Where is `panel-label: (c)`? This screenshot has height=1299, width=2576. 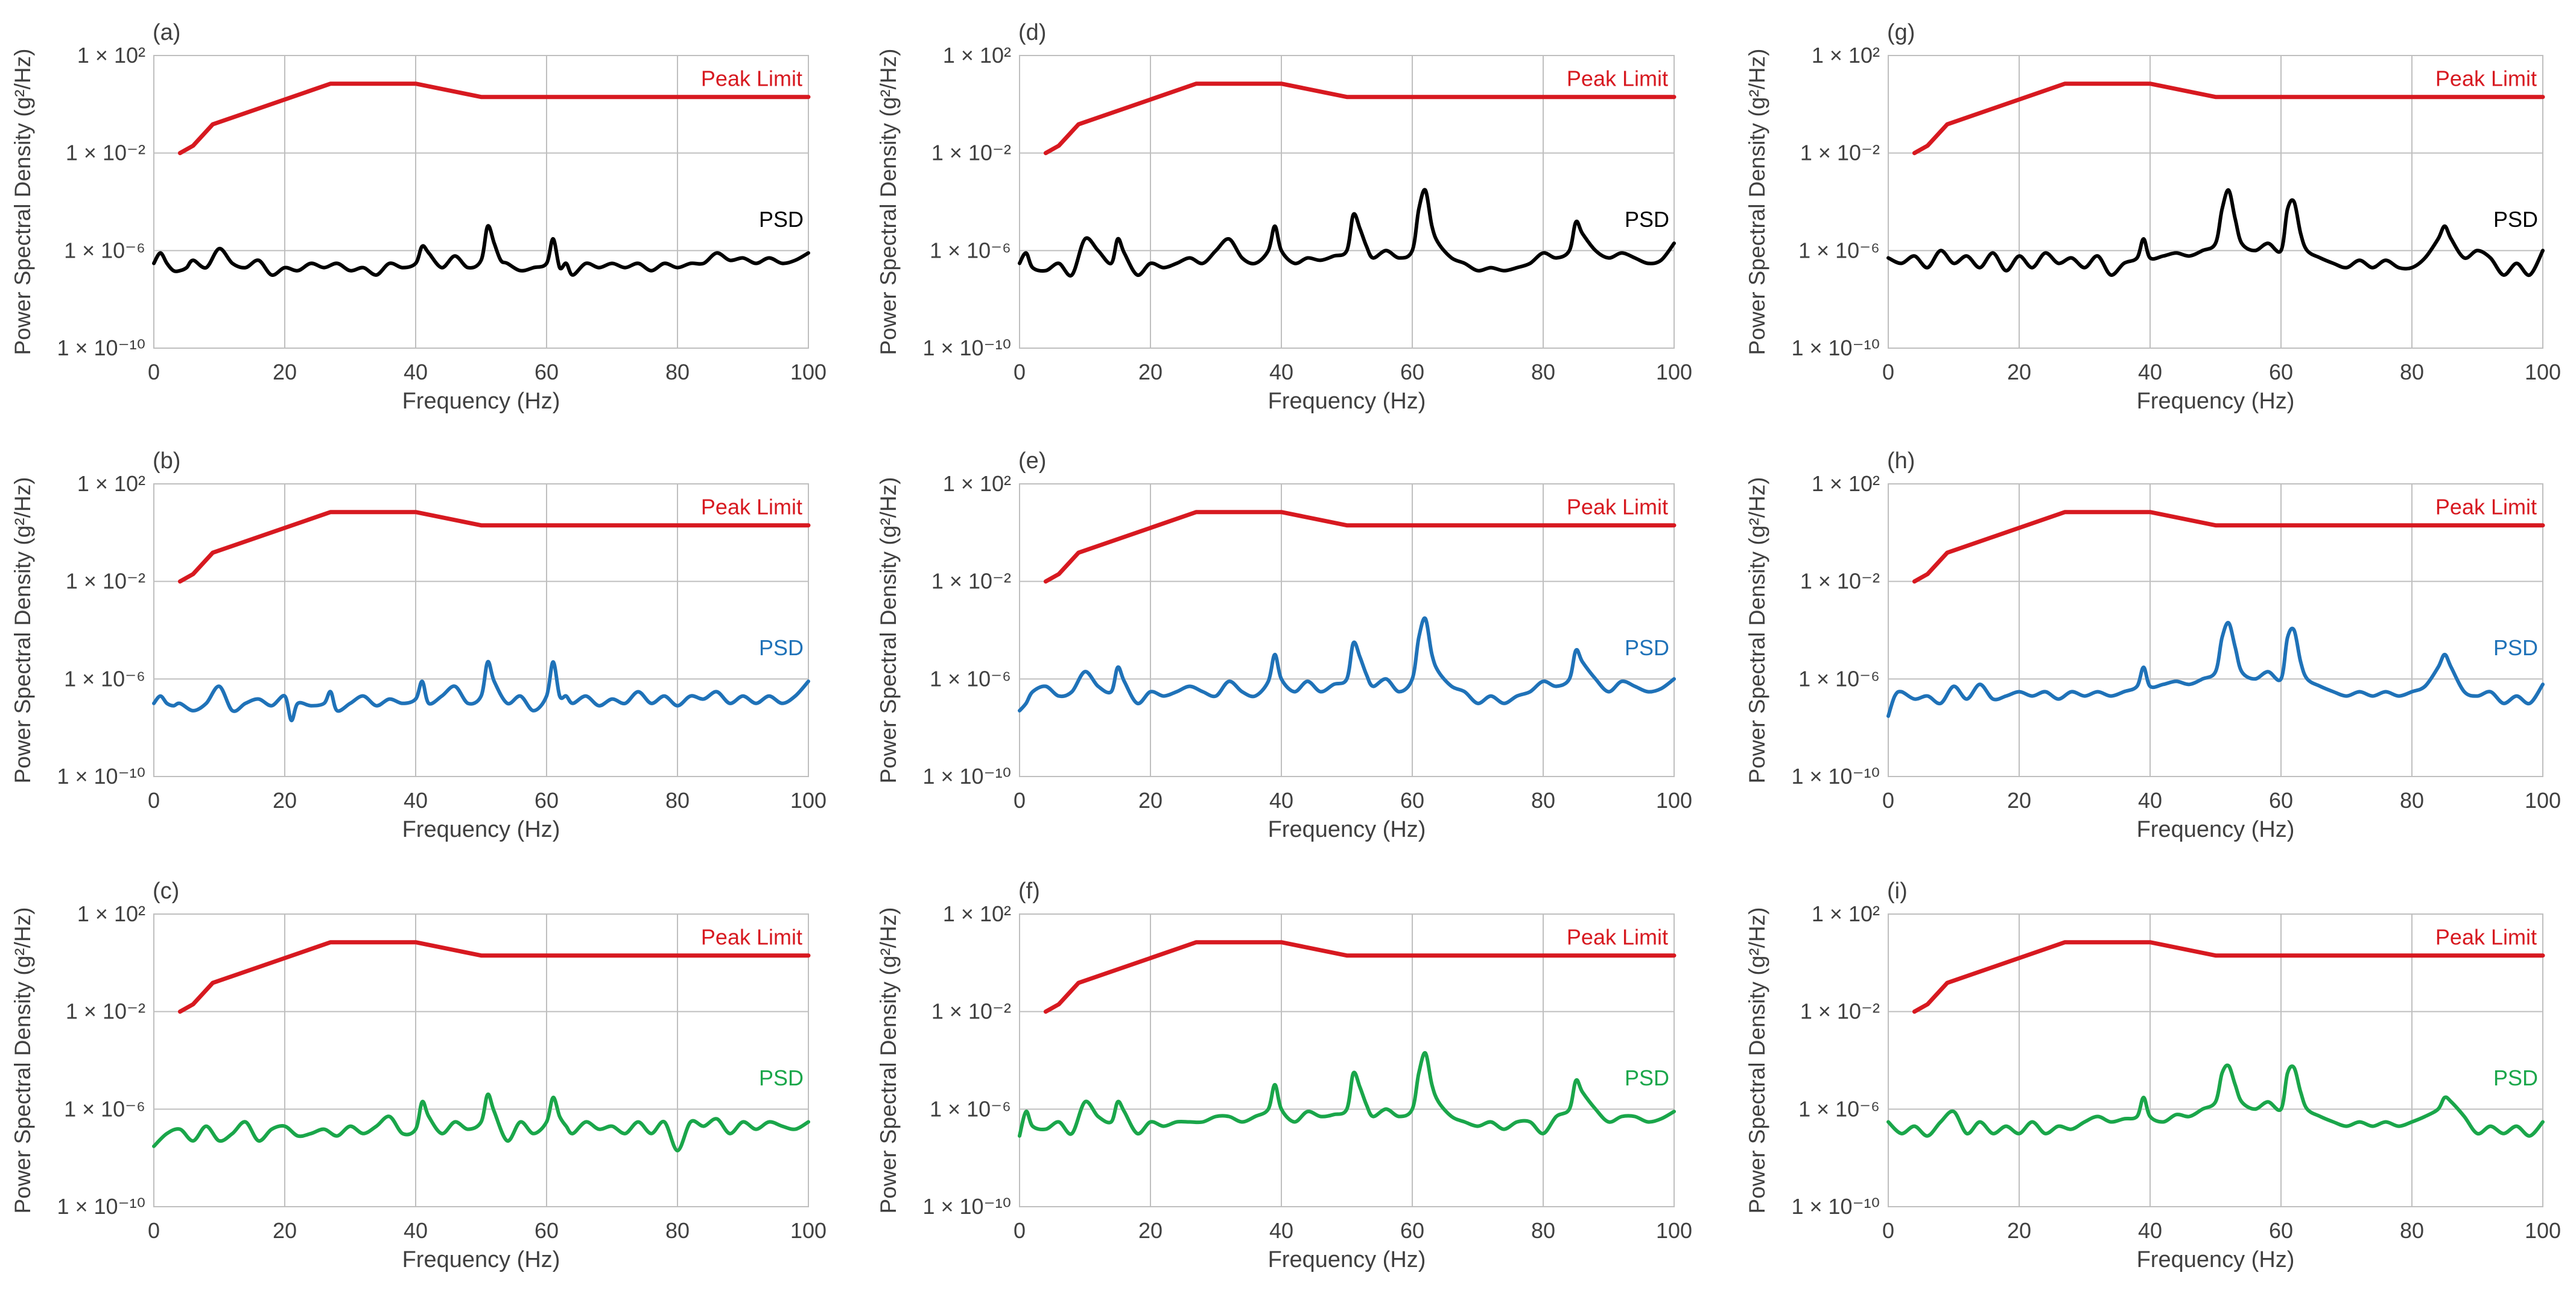
panel-label: (c) is located at coordinates (166, 891).